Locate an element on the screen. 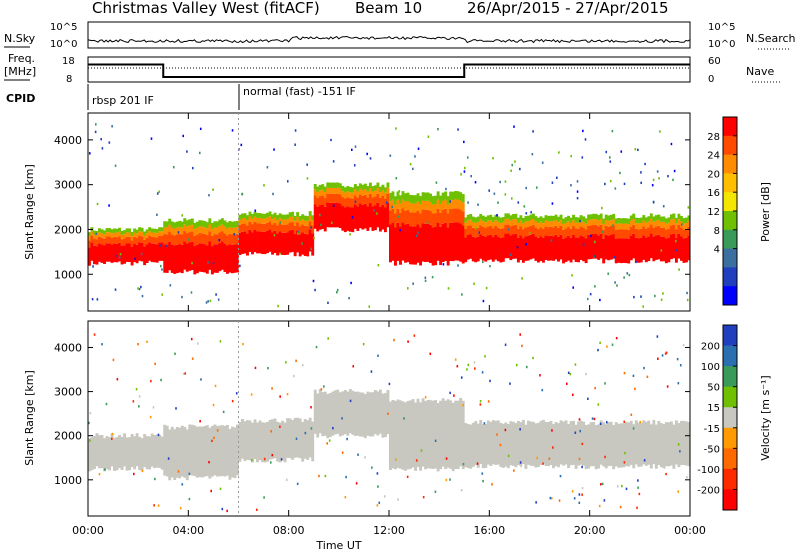 This screenshot has height=554, width=800. time-tick-label: 16:00 is located at coordinates (489, 530).